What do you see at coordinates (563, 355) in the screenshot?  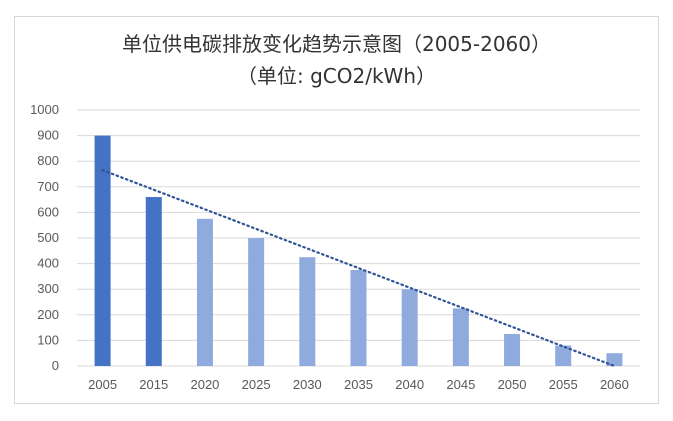 I see `bar-2055` at bounding box center [563, 355].